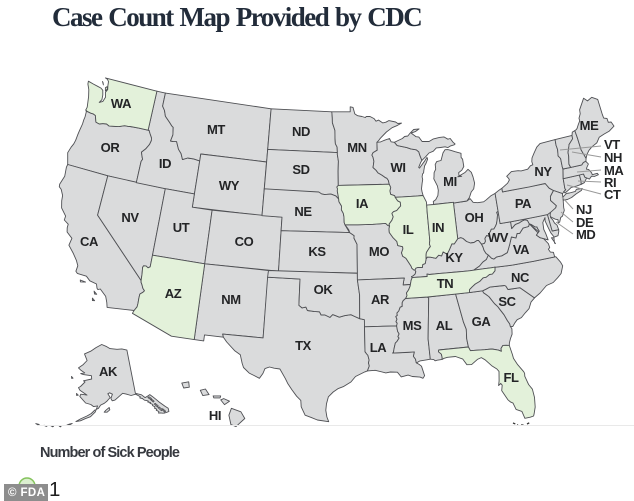 The height and width of the screenshot is (501, 634). What do you see at coordinates (111, 147) in the screenshot?
I see `svg-text: OR` at bounding box center [111, 147].